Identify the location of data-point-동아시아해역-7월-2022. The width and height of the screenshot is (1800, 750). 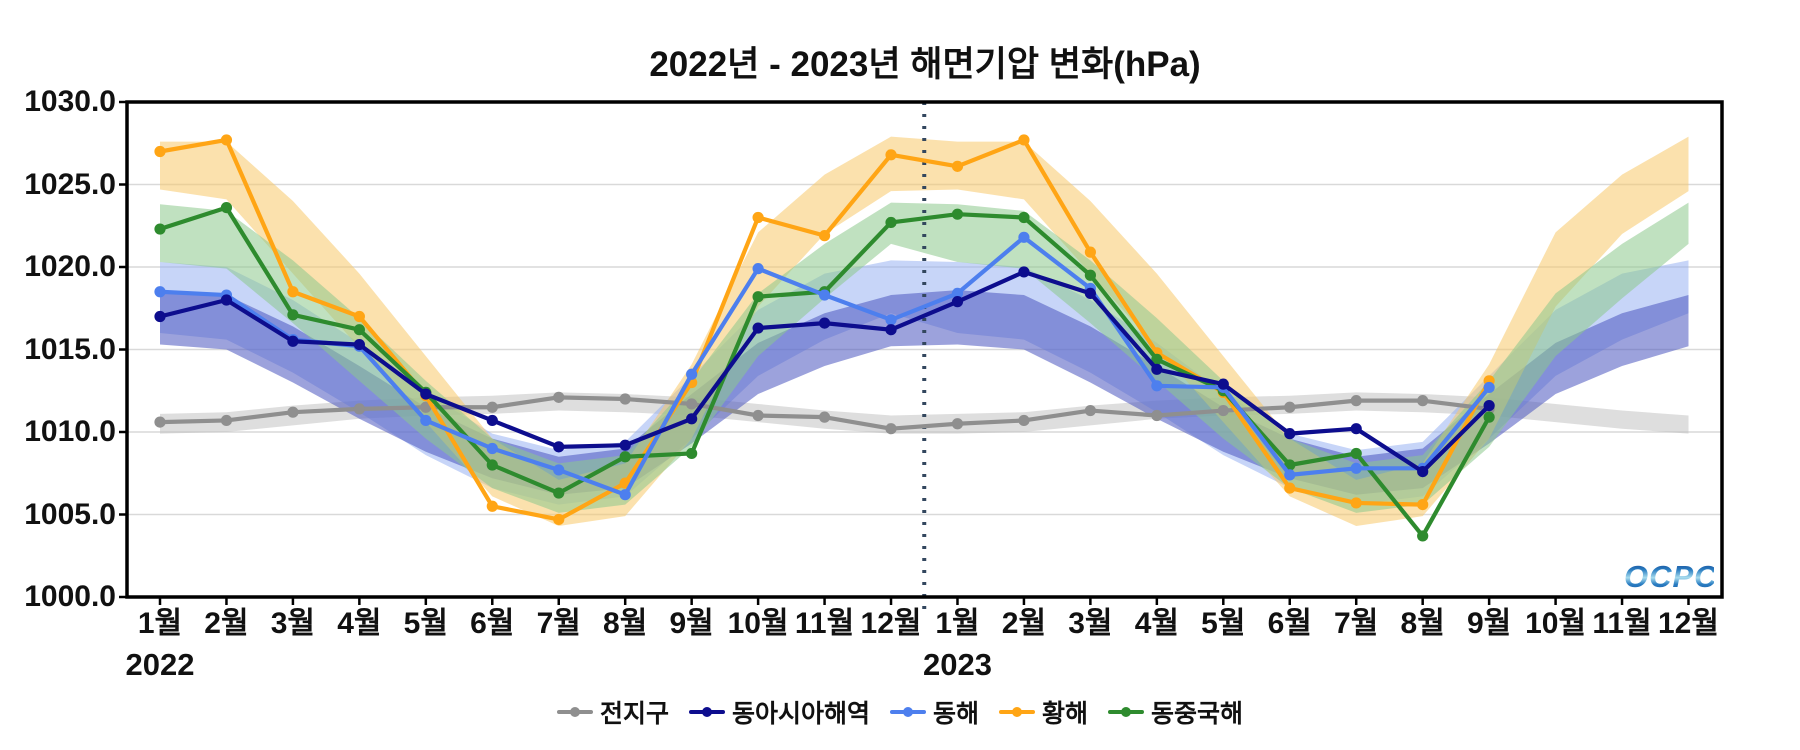
(559, 447).